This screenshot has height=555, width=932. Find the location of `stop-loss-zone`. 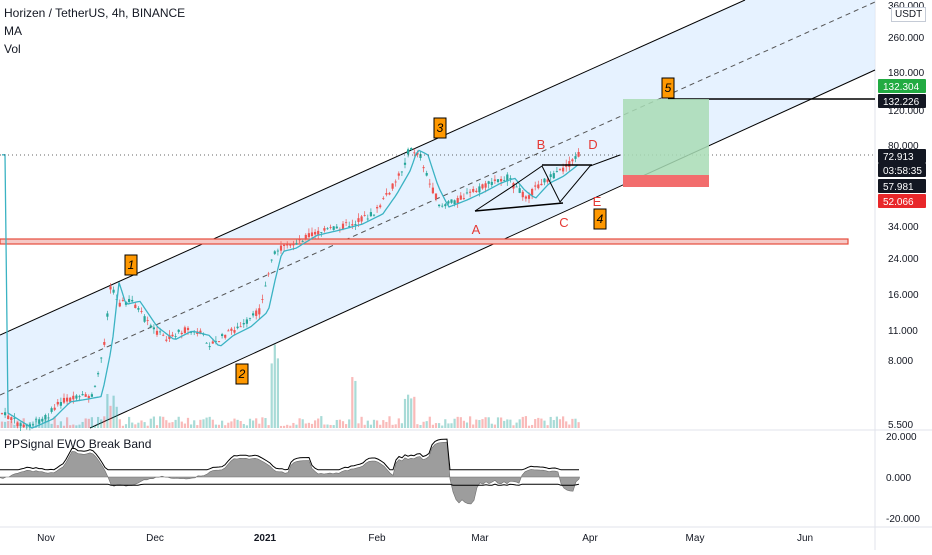

stop-loss-zone is located at coordinates (666, 181).